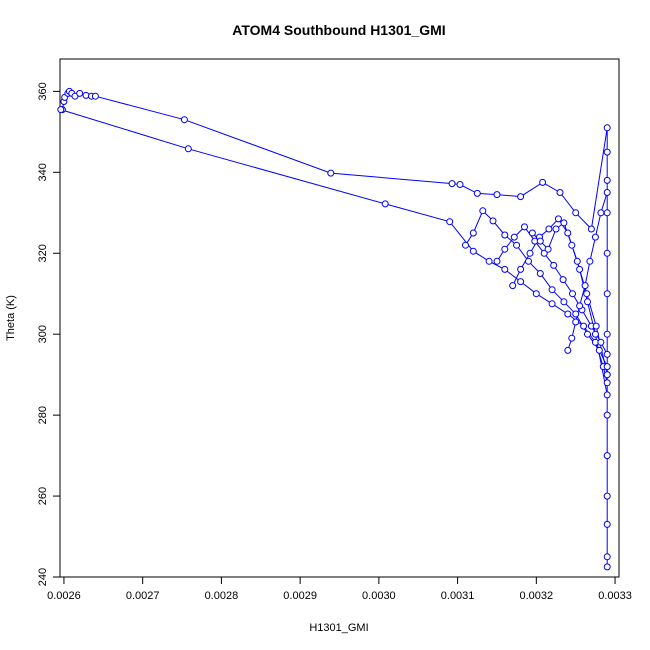 The image size is (650, 650). Describe the element at coordinates (43, 91) in the screenshot. I see `y-tick-label: 360` at that location.